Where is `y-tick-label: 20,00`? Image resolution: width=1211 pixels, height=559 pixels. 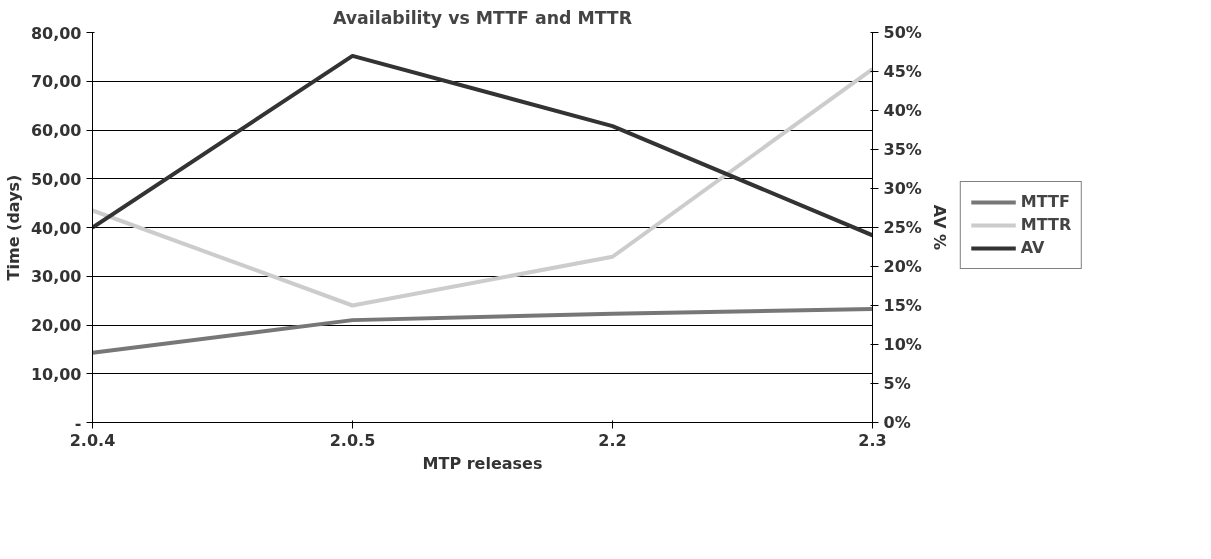
y-tick-label: 20,00 is located at coordinates (56, 325).